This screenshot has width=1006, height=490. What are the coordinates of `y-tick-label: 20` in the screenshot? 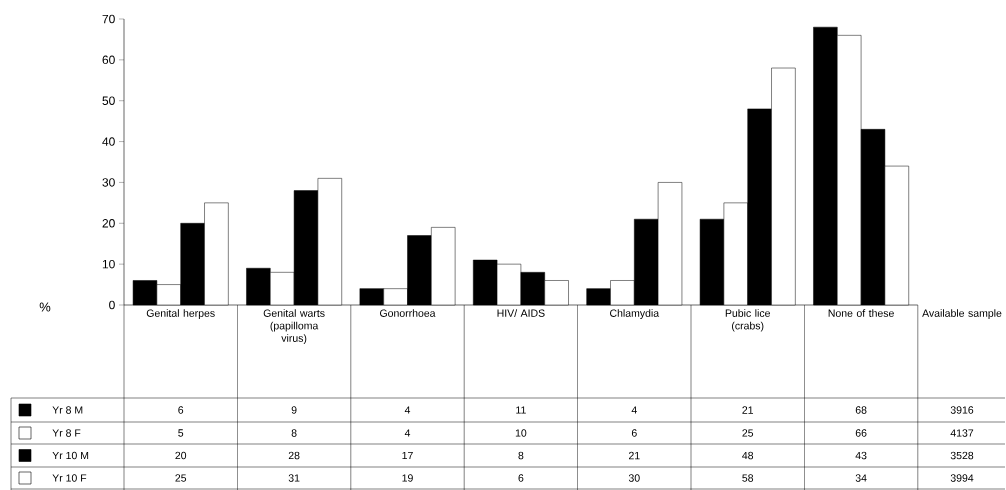 It's located at (108, 223).